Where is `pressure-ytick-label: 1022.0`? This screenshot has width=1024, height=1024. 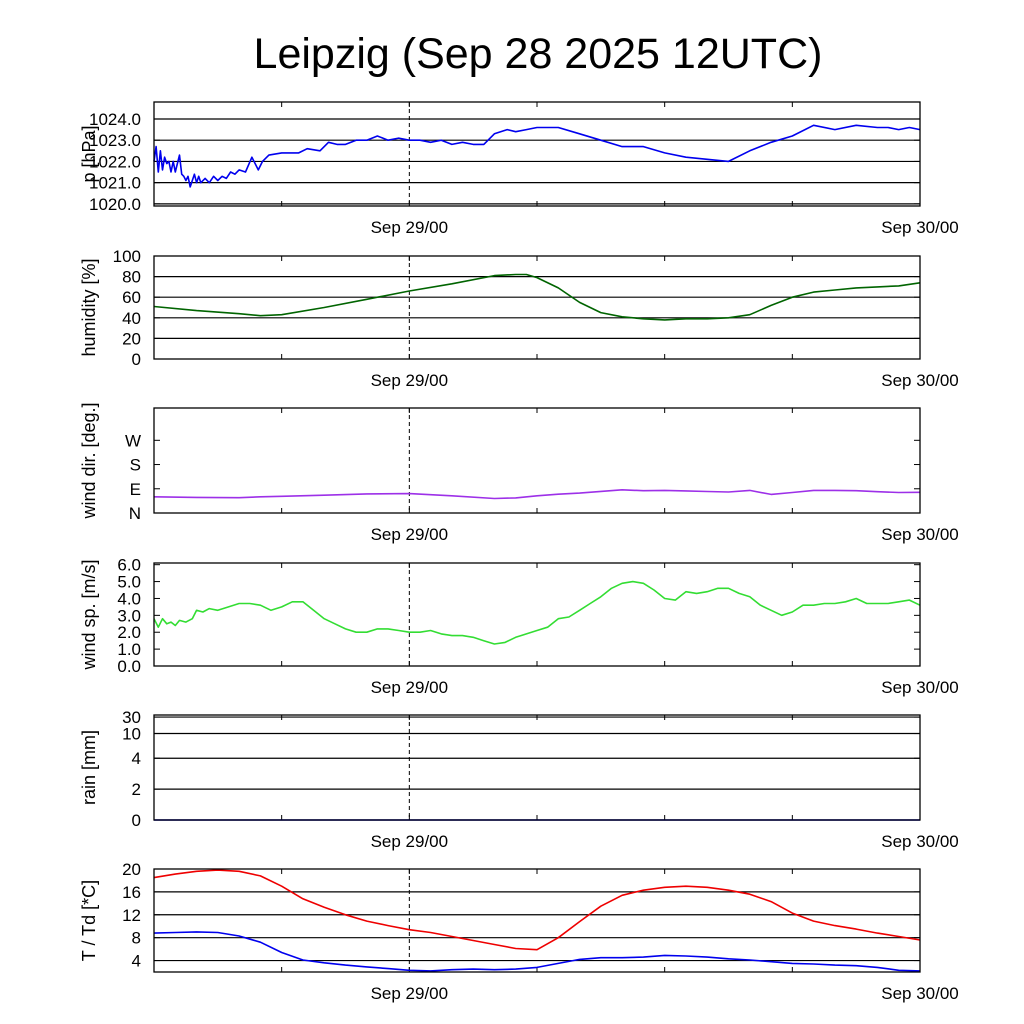
pressure-ytick-label: 1022.0 is located at coordinates (115, 161).